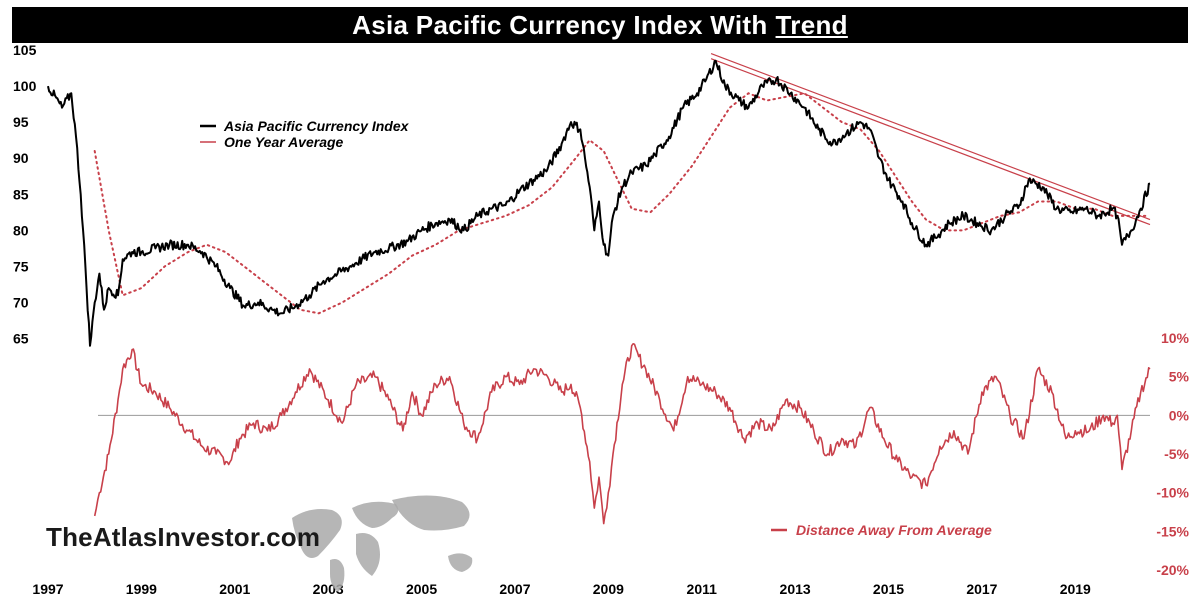  What do you see at coordinates (560, 24) in the screenshot?
I see `chart-title: Asia Pacific Currency Index With` at bounding box center [560, 24].